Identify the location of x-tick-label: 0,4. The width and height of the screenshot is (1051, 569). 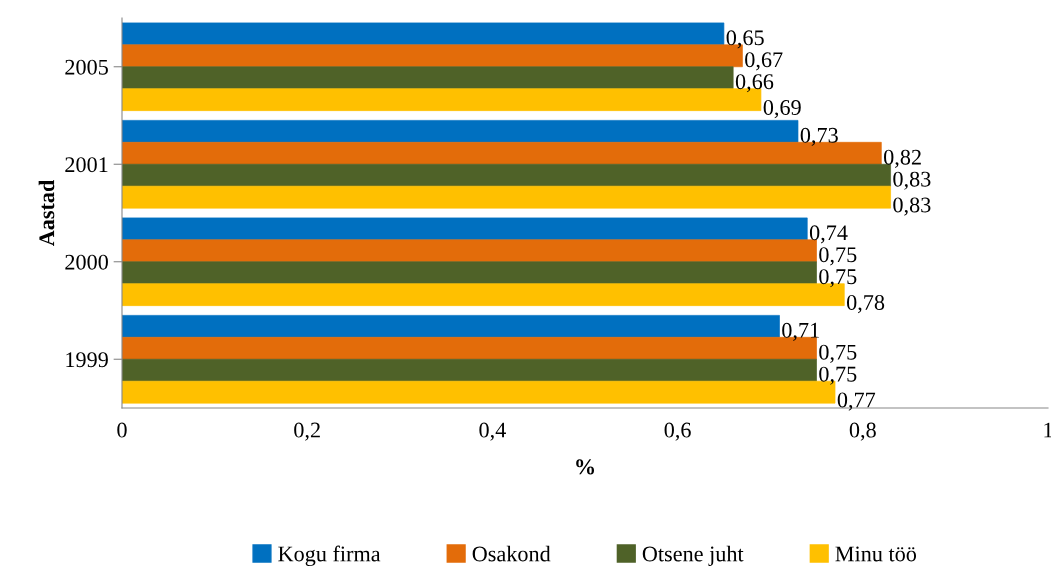
(492, 431).